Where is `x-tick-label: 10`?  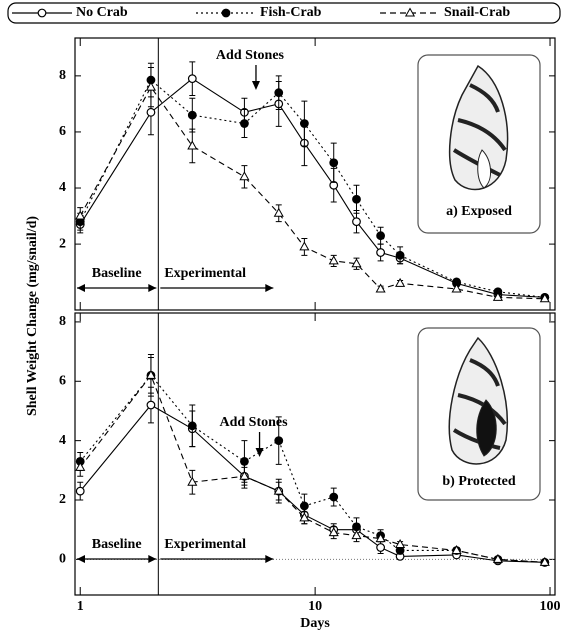 x-tick-label: 10 is located at coordinates (315, 606).